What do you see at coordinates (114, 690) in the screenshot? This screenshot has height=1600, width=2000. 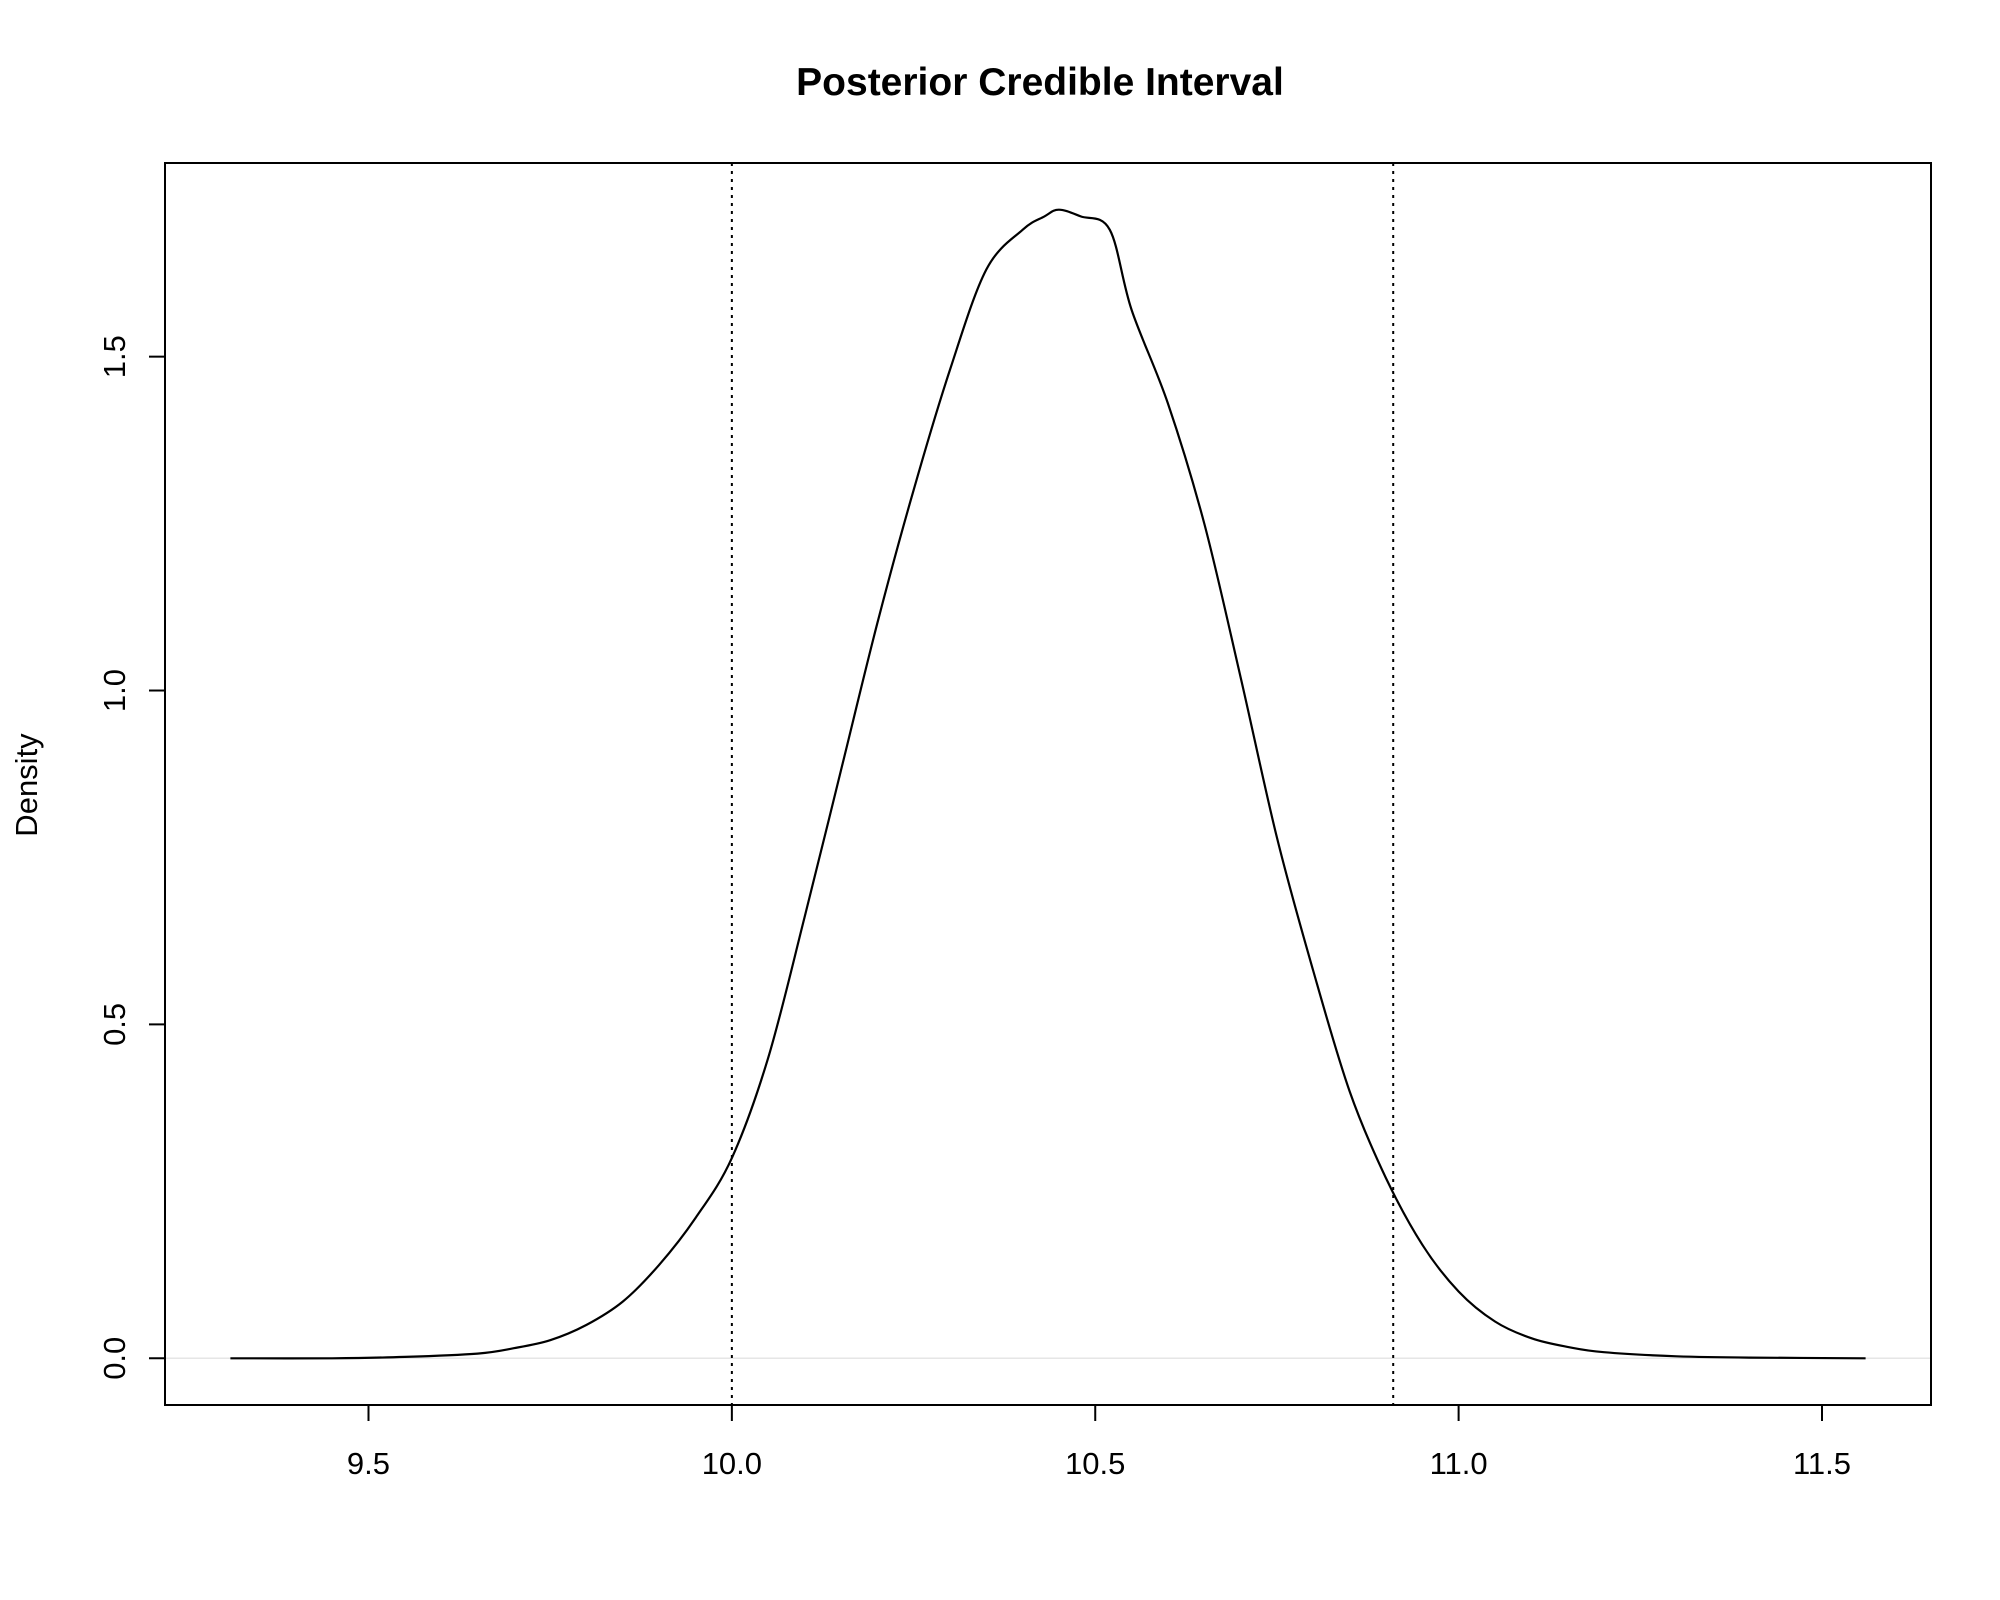 I see `y-tick-label: 1.0` at bounding box center [114, 690].